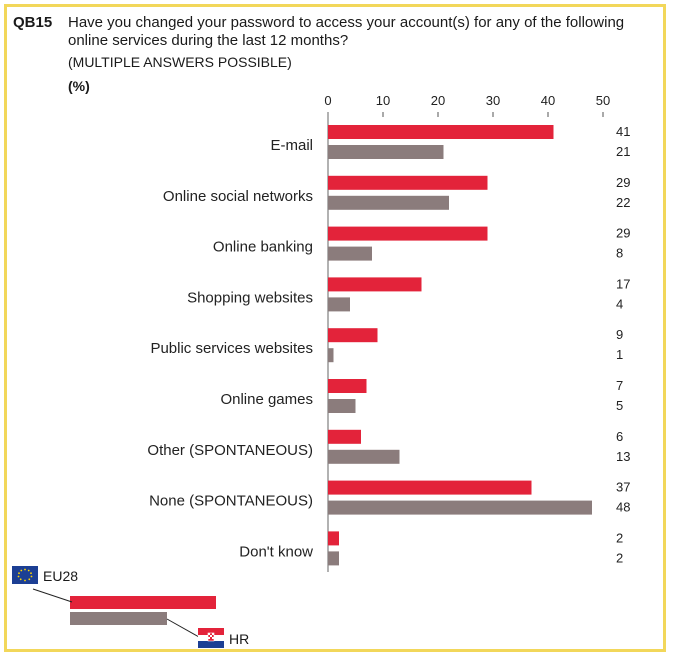 The height and width of the screenshot is (660, 674). I want to click on data-label-eu28: 7, so click(619, 385).